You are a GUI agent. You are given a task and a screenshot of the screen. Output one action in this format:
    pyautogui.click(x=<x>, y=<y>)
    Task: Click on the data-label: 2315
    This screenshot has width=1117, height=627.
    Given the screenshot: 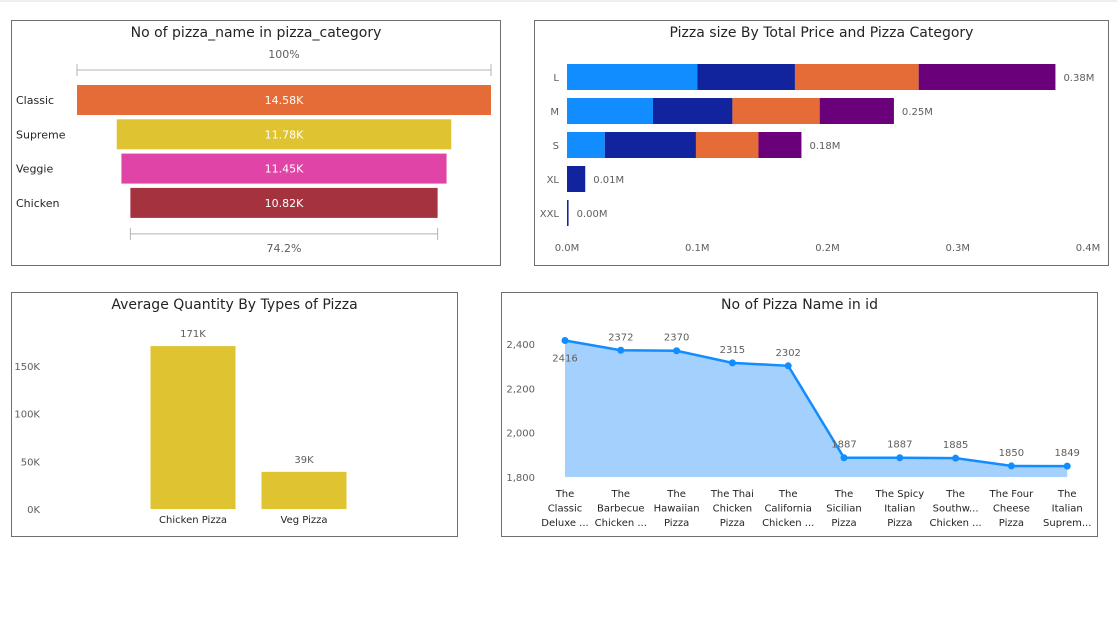 What is the action you would take?
    pyautogui.click(x=732, y=350)
    